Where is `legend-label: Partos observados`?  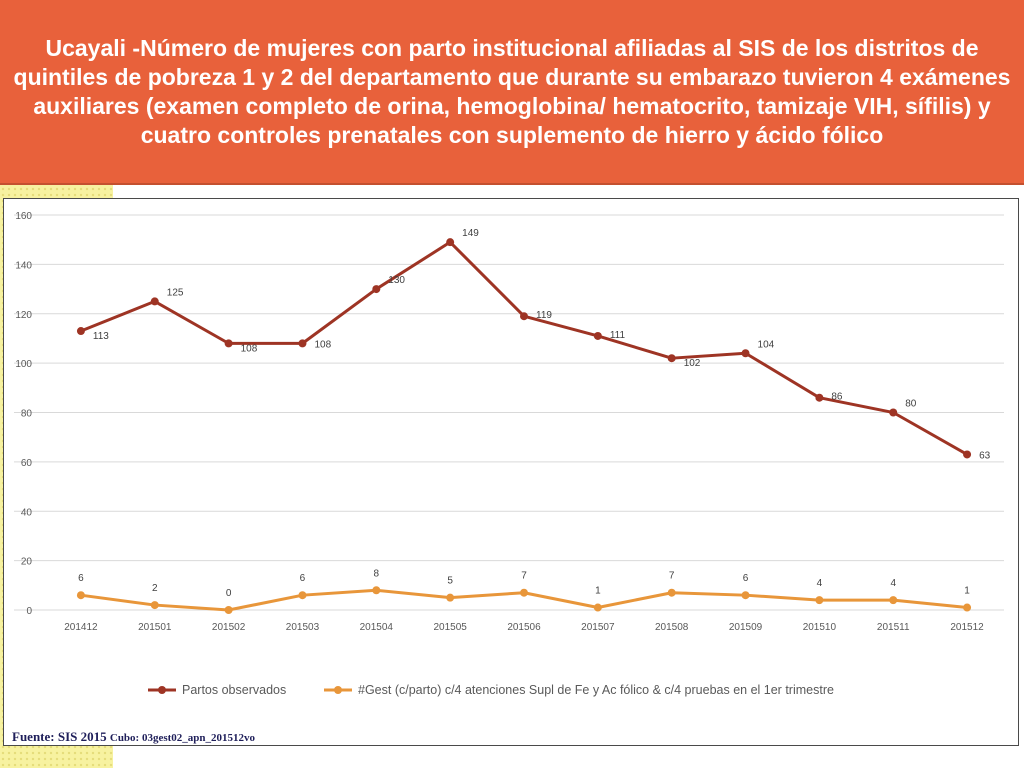
legend-label: Partos observados is located at coordinates (234, 690).